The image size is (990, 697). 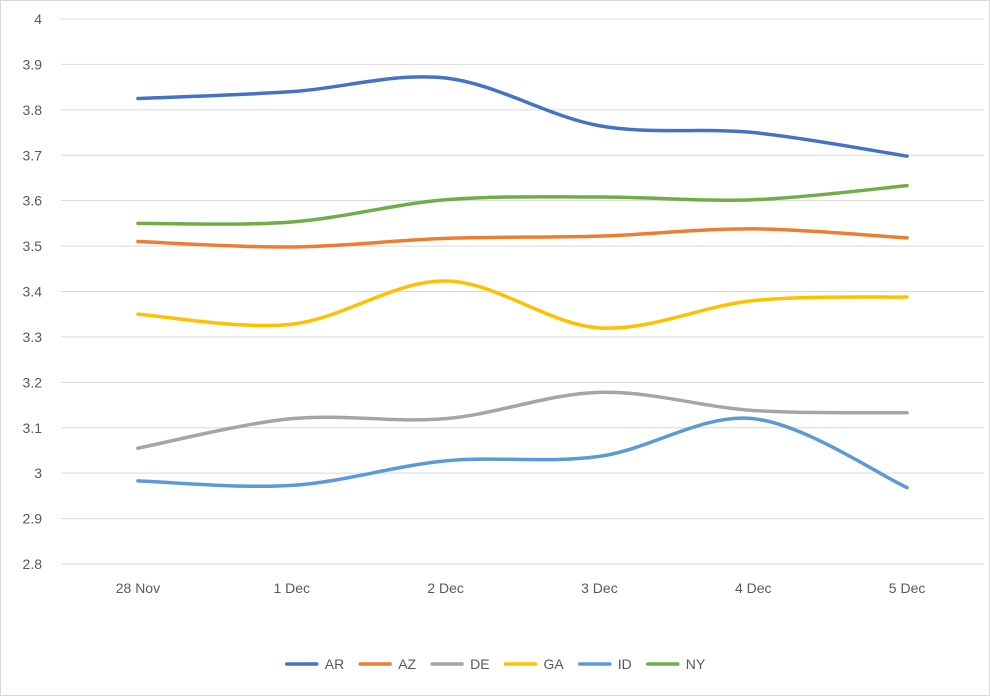 What do you see at coordinates (522, 116) in the screenshot?
I see `series-line-ar` at bounding box center [522, 116].